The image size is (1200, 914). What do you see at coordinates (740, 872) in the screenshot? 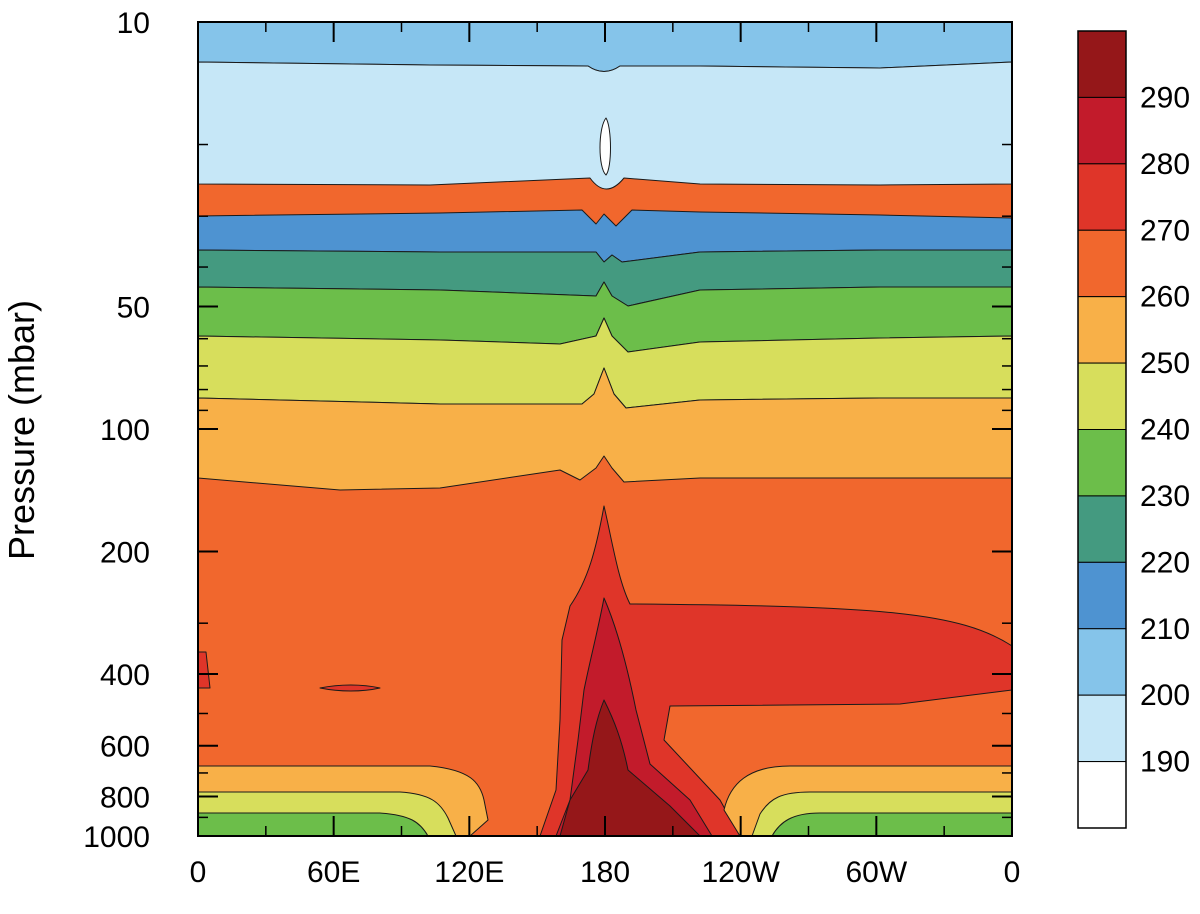
I see `x-tick-label: 120W` at bounding box center [740, 872].